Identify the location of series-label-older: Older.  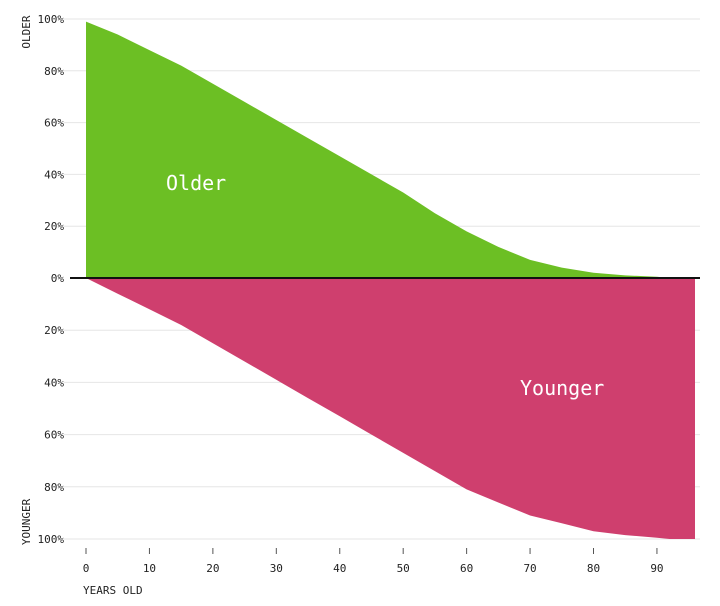
(196, 183).